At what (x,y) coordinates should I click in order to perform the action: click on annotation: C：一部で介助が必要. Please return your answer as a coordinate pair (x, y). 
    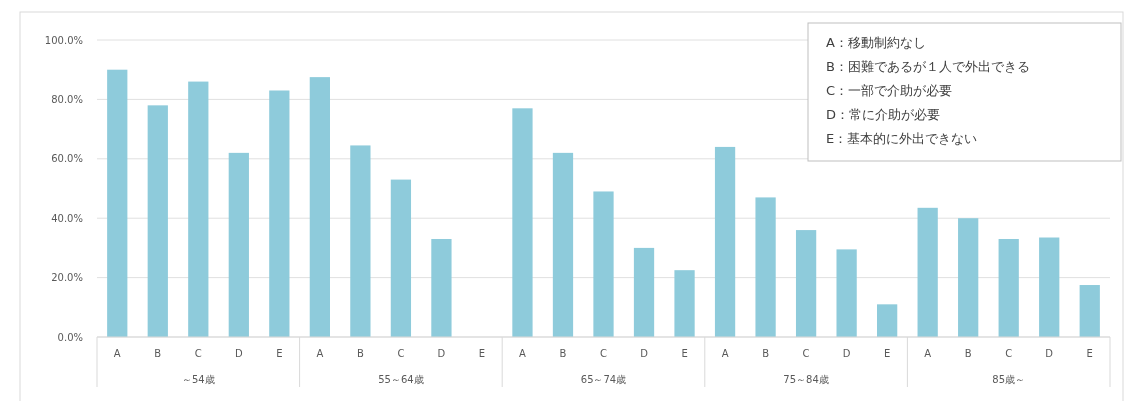
    Looking at the image, I should click on (889, 90).